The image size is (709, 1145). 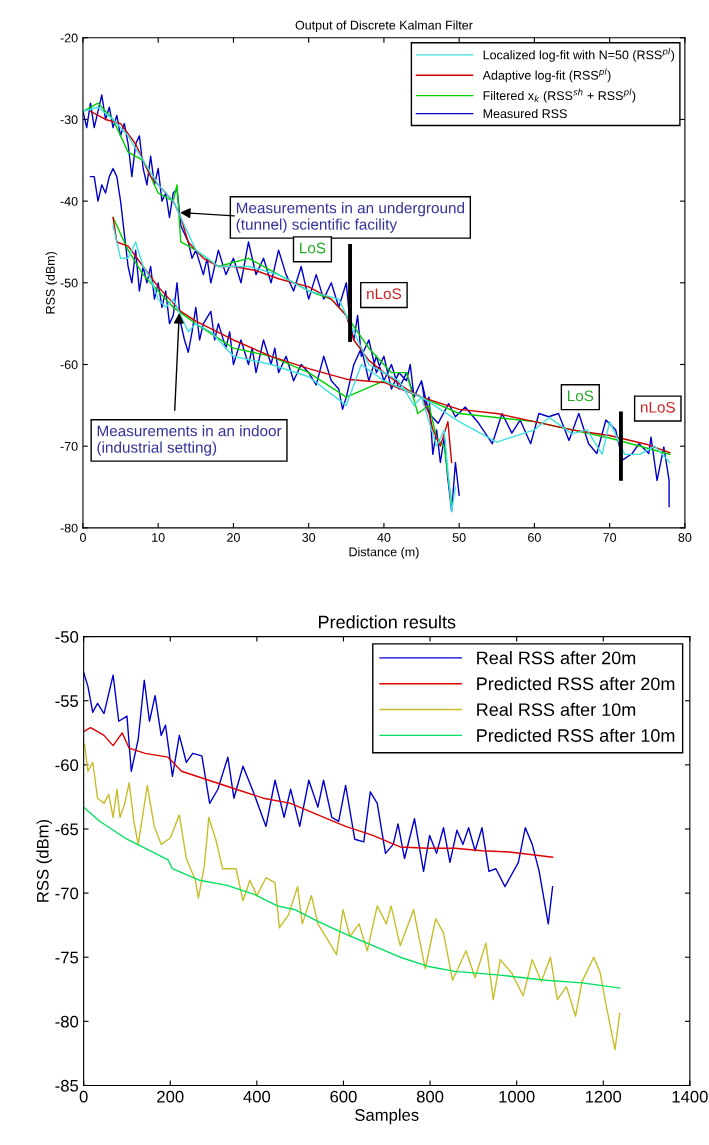 I want to click on x-tick-label: 400, so click(x=257, y=1096).